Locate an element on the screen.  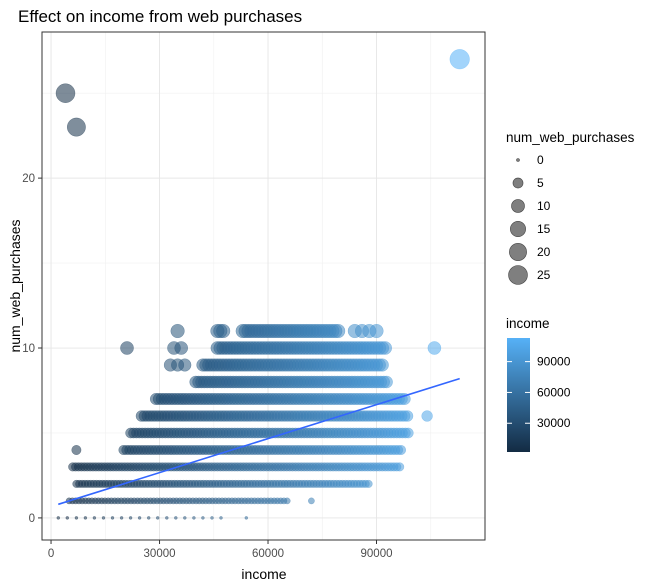
x-tick-label: 30000 is located at coordinates (160, 554).